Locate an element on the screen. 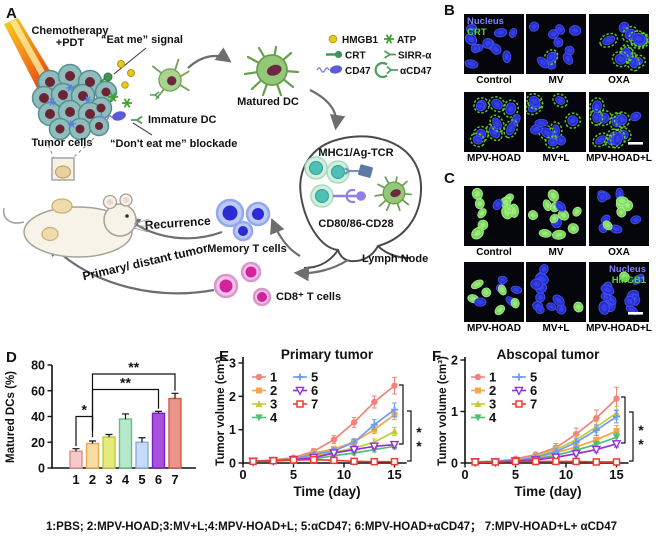 The image size is (663, 543). panel-label-a: A is located at coordinates (11, 13).